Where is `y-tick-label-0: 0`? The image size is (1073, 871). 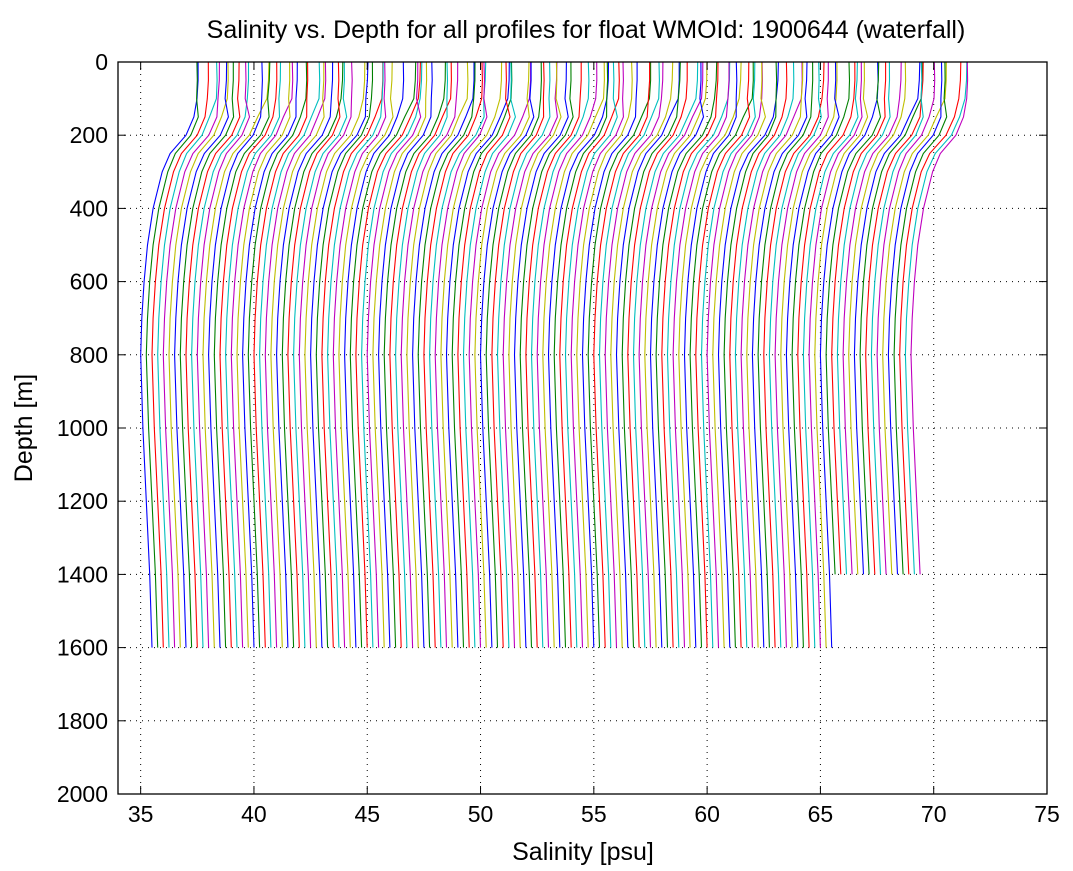 y-tick-label-0: 0 is located at coordinates (101, 62).